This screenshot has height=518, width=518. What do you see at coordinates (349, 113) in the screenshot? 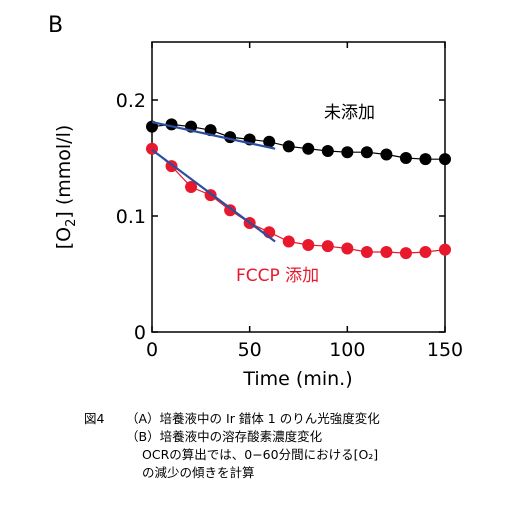
I see `series-label-untreated: 未添加` at bounding box center [349, 113].